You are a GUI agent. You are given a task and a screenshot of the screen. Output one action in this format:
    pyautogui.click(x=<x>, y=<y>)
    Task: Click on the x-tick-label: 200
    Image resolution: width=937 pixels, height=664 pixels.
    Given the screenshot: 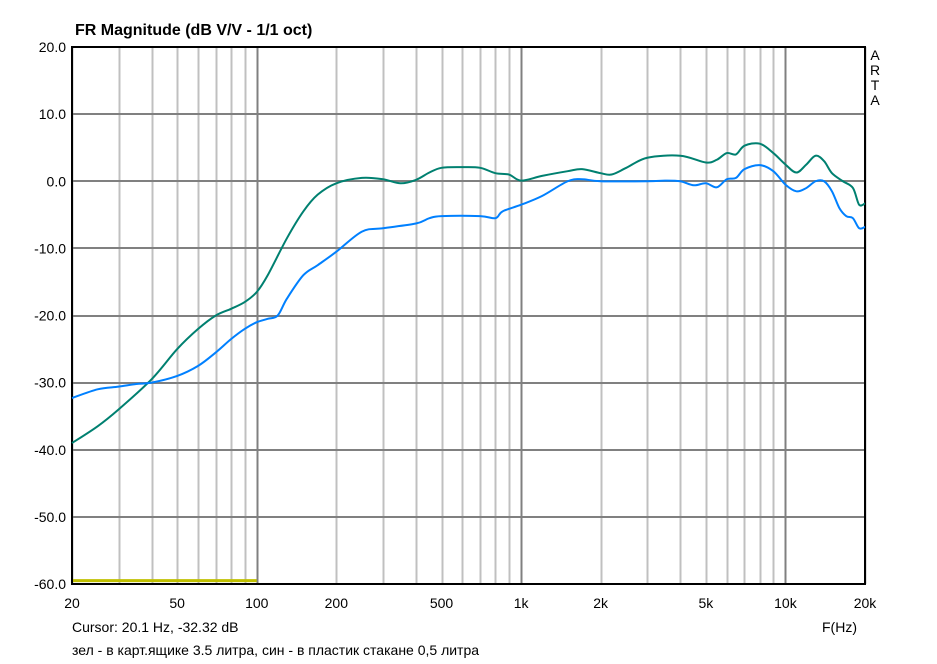 What is the action you would take?
    pyautogui.click(x=337, y=603)
    